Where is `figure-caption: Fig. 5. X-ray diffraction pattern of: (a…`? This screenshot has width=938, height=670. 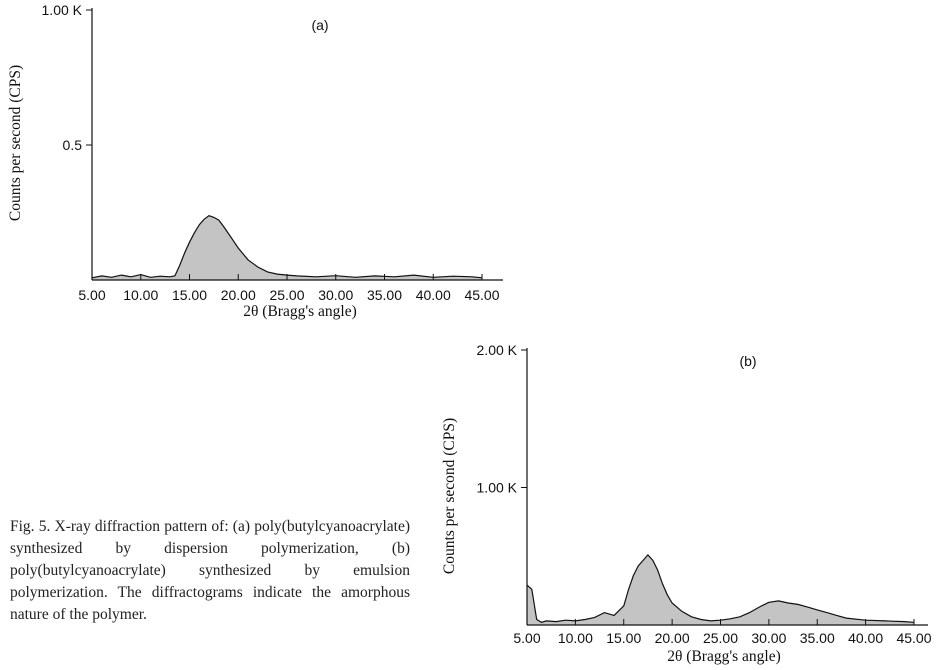
figure-caption: Fig. 5. X-ray diffraction pattern of: (a… is located at coordinates (210, 570).